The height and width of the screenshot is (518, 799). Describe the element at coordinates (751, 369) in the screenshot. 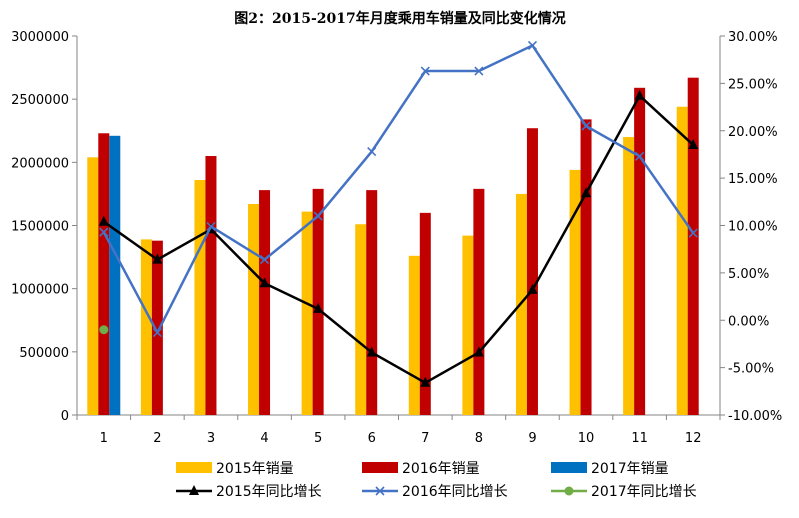

I see `y-right-tick-label: -5.00%` at that location.